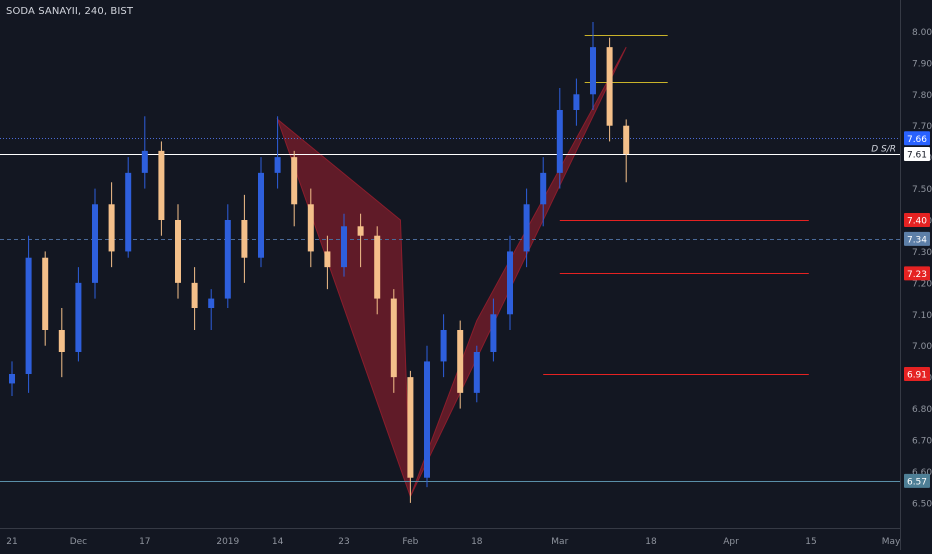 The height and width of the screenshot is (554, 932). What do you see at coordinates (891, 542) in the screenshot?
I see `time-tick-label: May` at bounding box center [891, 542].